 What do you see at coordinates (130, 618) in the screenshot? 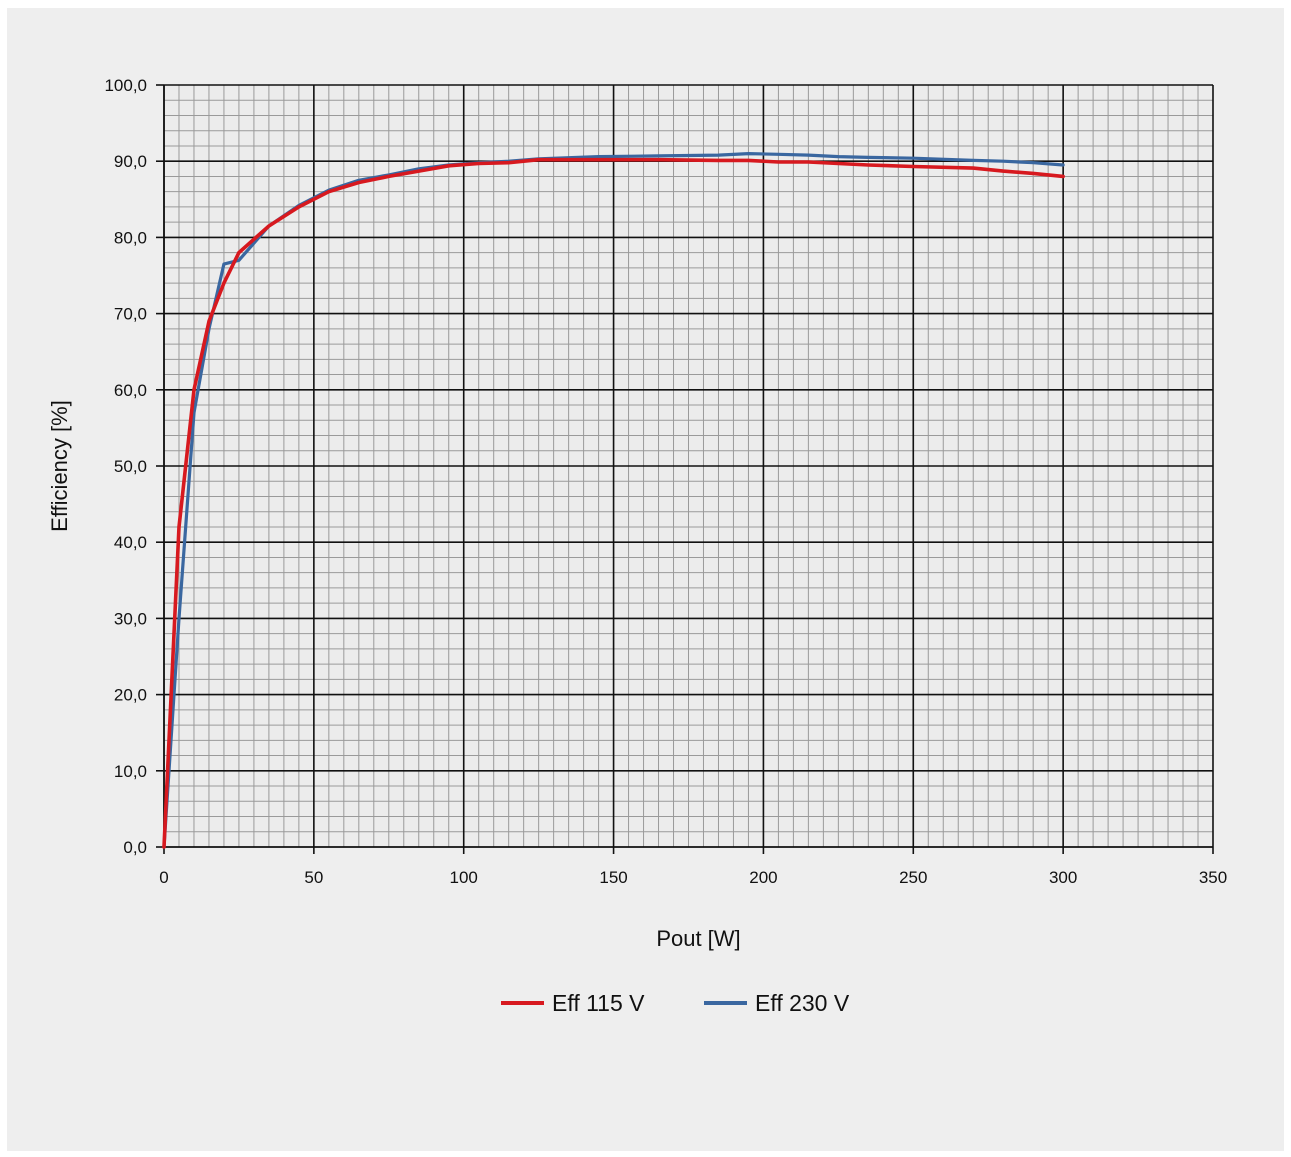
I see `y-tick-label: 30,0` at bounding box center [130, 618].